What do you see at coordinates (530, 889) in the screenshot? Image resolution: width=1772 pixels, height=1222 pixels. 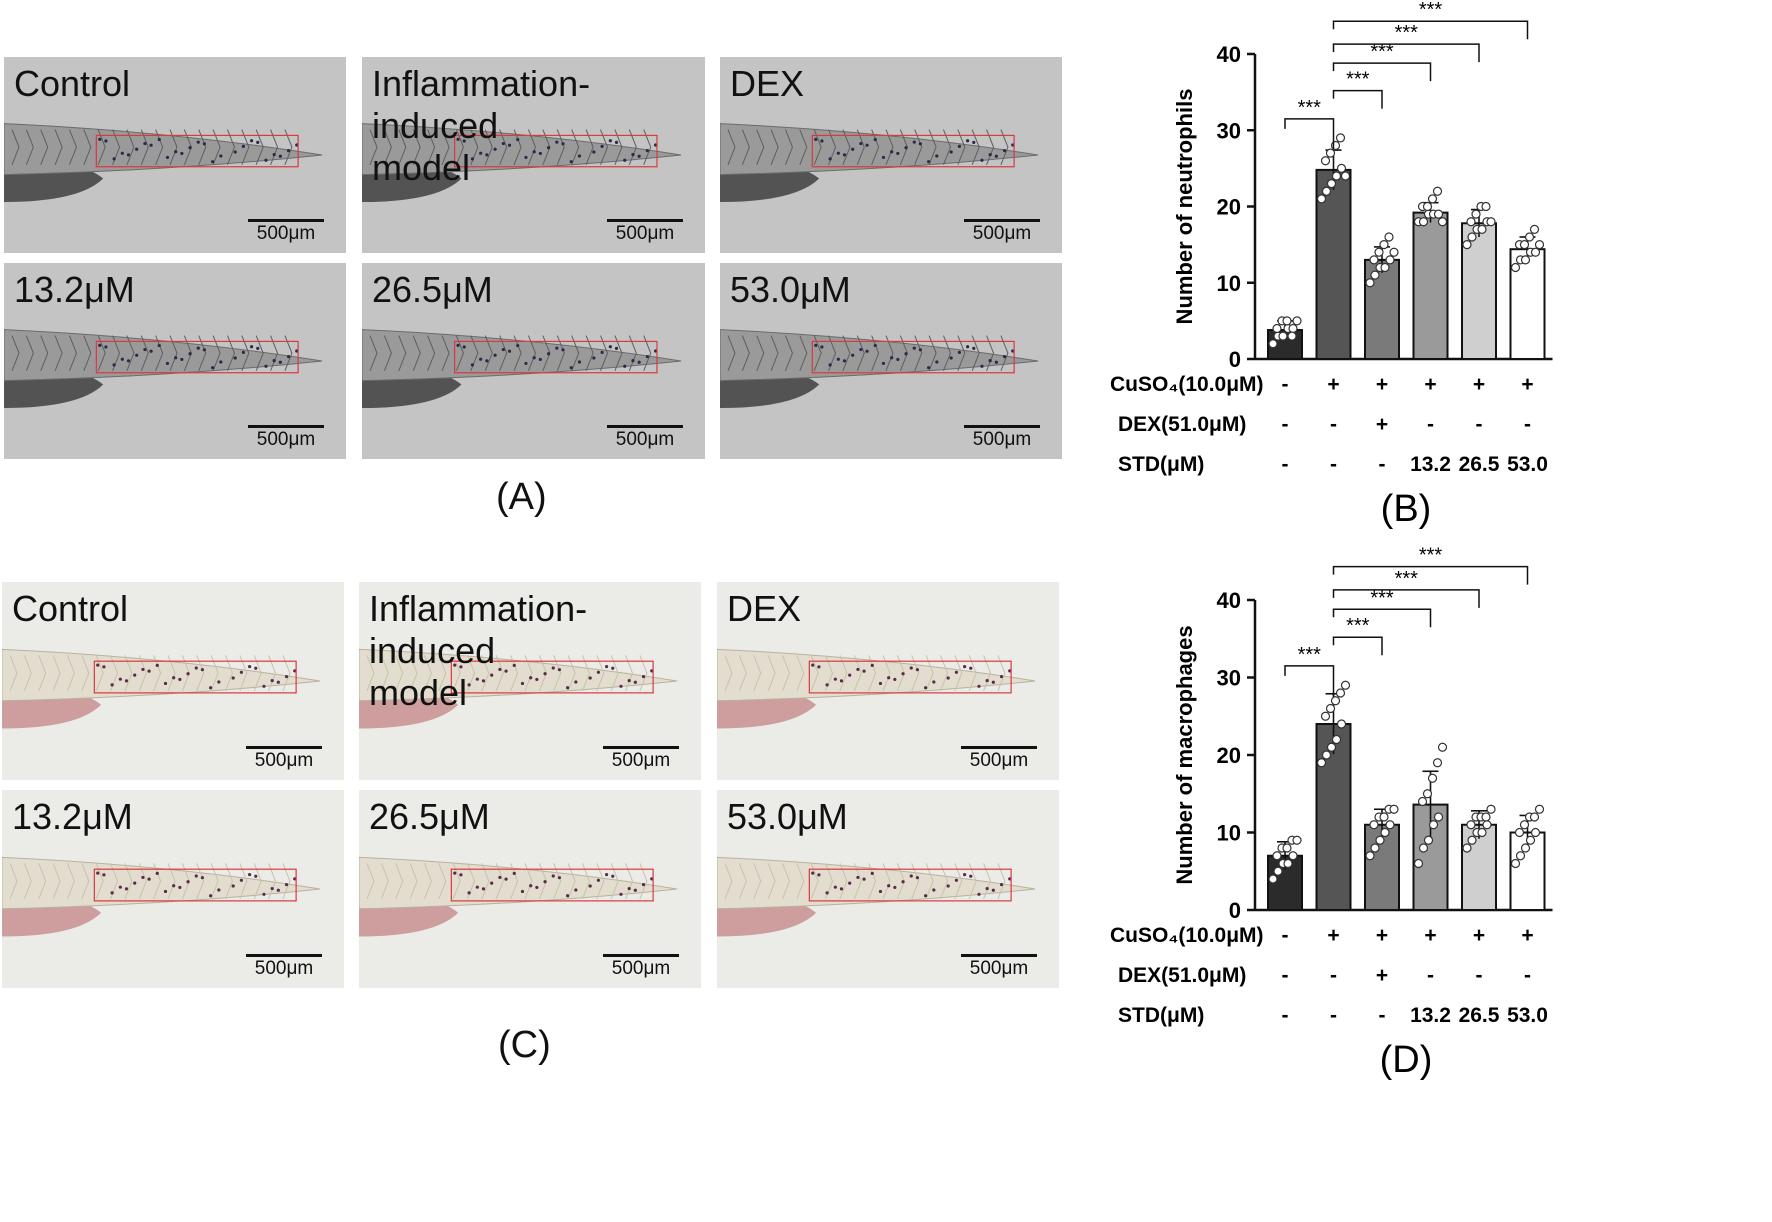 I see `image-c-26: 26.5μM 500μm` at bounding box center [530, 889].